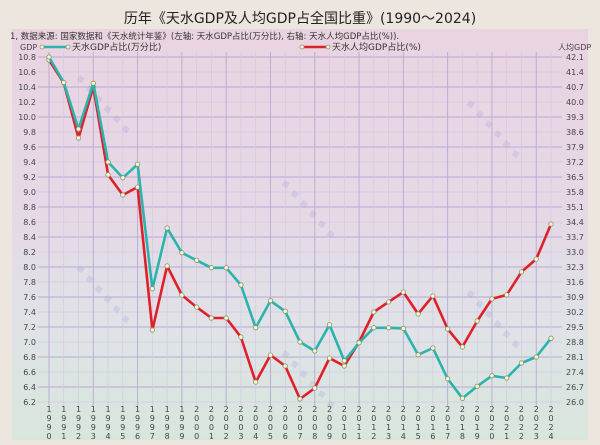 This screenshot has width=600, height=445. I want to click on left-axis-tick-label: 8.6, so click(29, 222).